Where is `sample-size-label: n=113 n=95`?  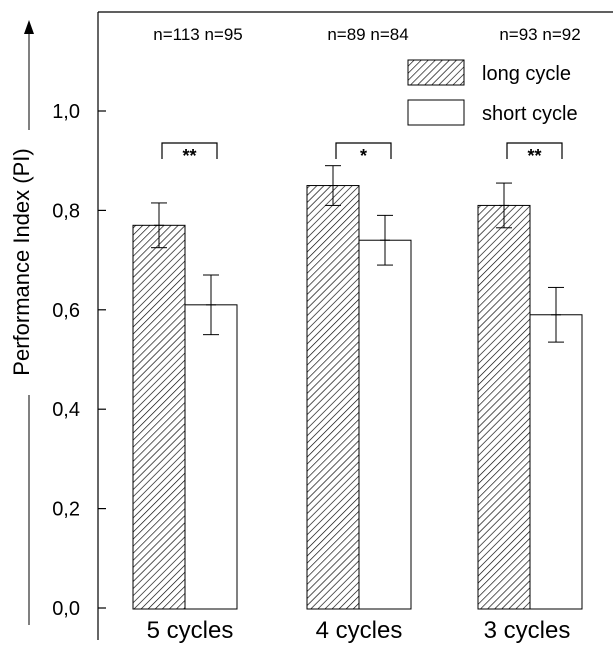 sample-size-label: n=113 n=95 is located at coordinates (198, 34).